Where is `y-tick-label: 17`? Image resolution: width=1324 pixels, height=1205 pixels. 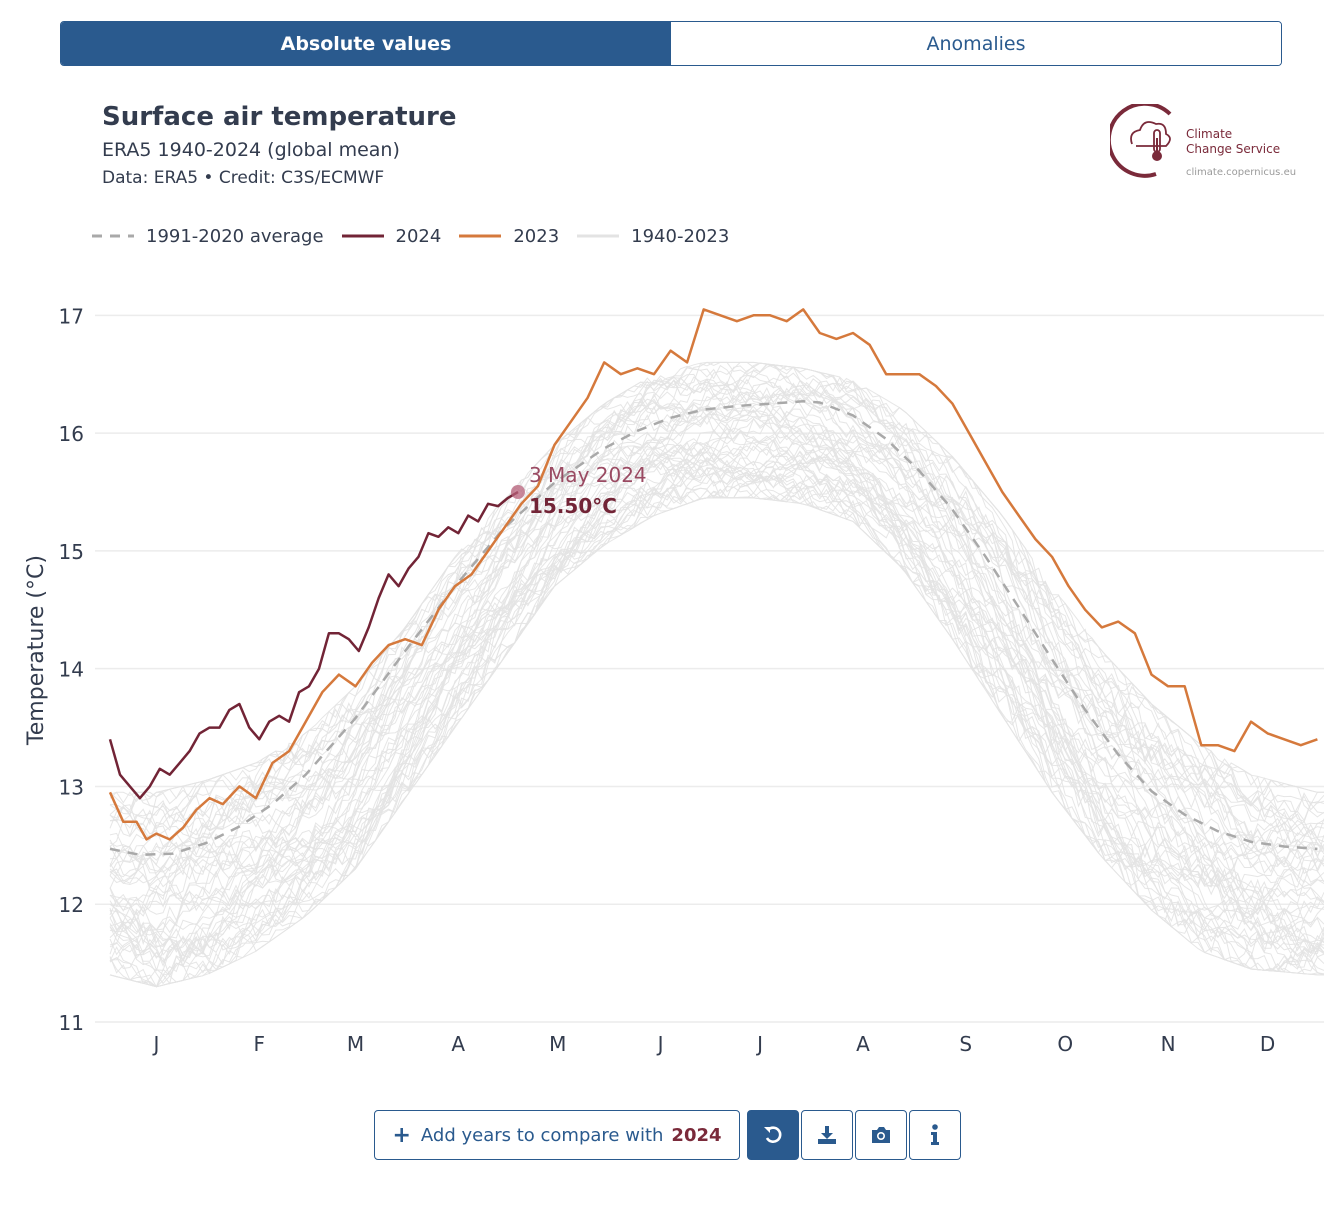 y-tick-label: 17 is located at coordinates (71, 316).